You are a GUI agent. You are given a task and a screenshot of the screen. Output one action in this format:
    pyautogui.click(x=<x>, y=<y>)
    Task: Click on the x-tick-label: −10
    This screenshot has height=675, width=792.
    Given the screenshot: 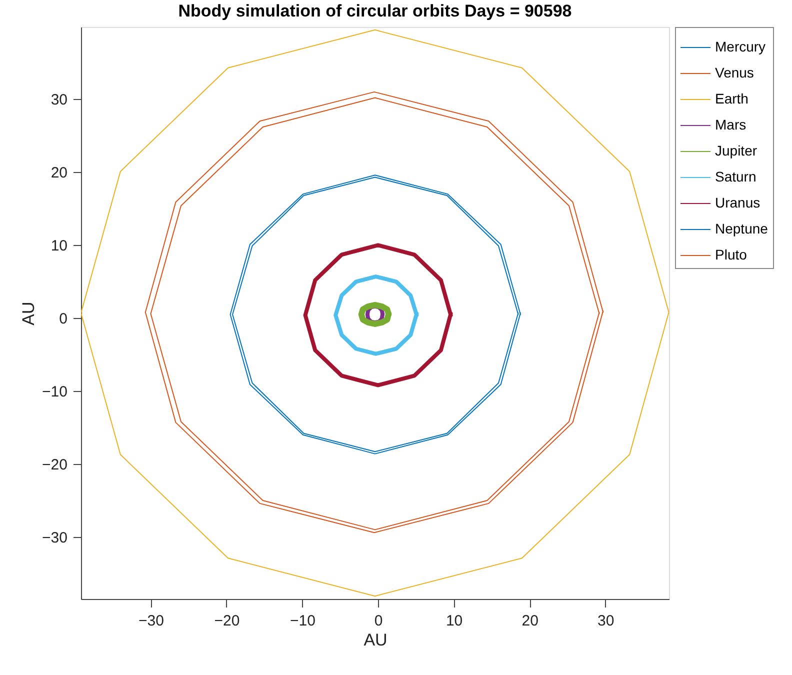 What is the action you would take?
    pyautogui.click(x=303, y=621)
    